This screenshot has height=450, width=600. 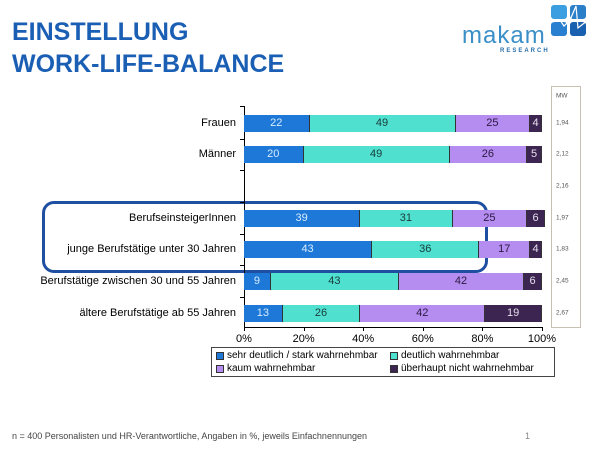 I want to click on highlight-box, so click(x=265, y=237).